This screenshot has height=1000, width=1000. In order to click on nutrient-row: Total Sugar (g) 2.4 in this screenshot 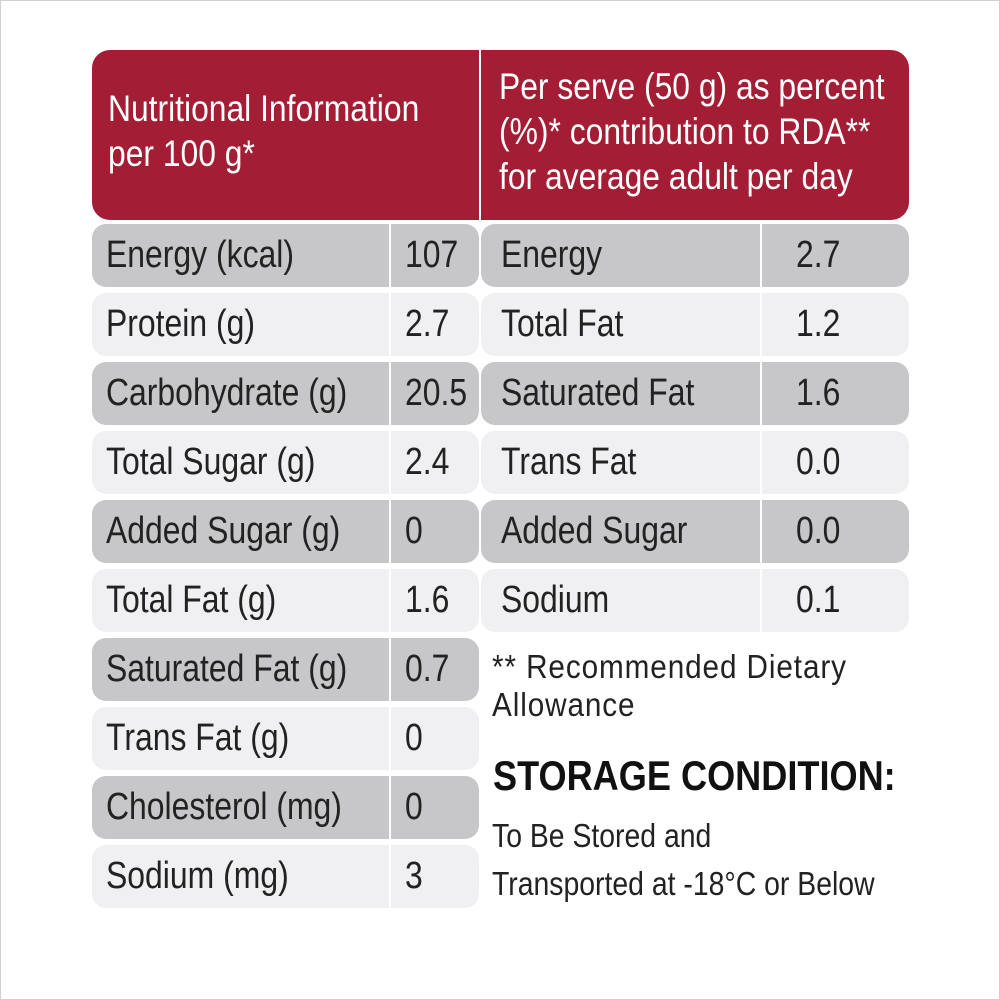, I will do `click(285, 462)`.